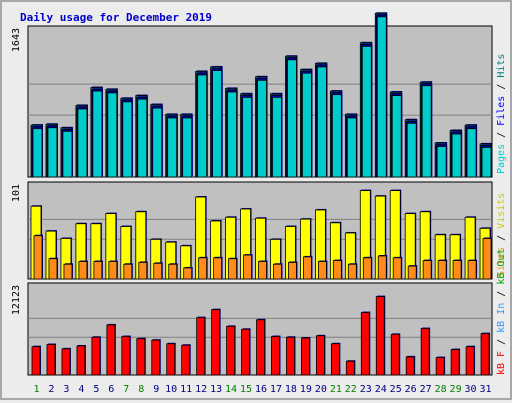 The image size is (512, 403). Describe the element at coordinates (381, 389) in the screenshot. I see `day-label-24: 24` at that location.